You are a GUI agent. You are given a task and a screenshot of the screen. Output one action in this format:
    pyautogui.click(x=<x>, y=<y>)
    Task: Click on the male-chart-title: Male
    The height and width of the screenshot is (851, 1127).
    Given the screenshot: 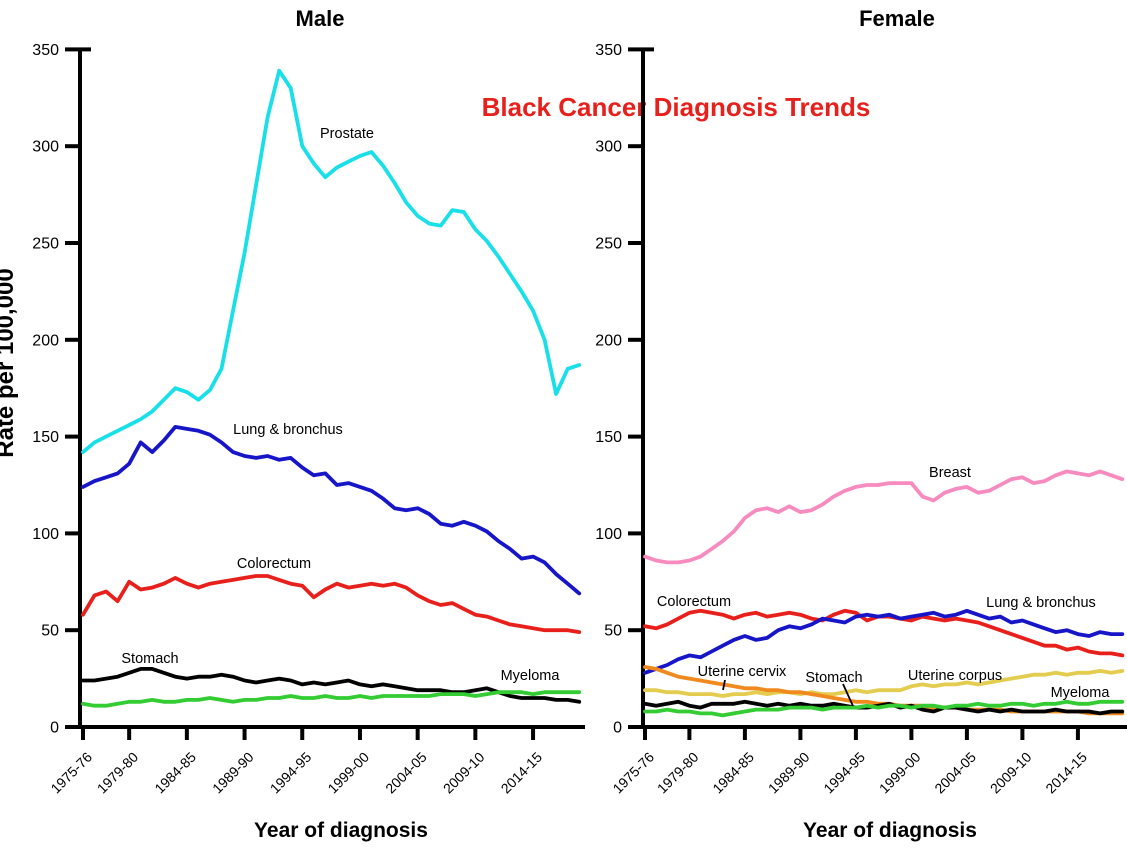 What is the action you would take?
    pyautogui.click(x=320, y=18)
    